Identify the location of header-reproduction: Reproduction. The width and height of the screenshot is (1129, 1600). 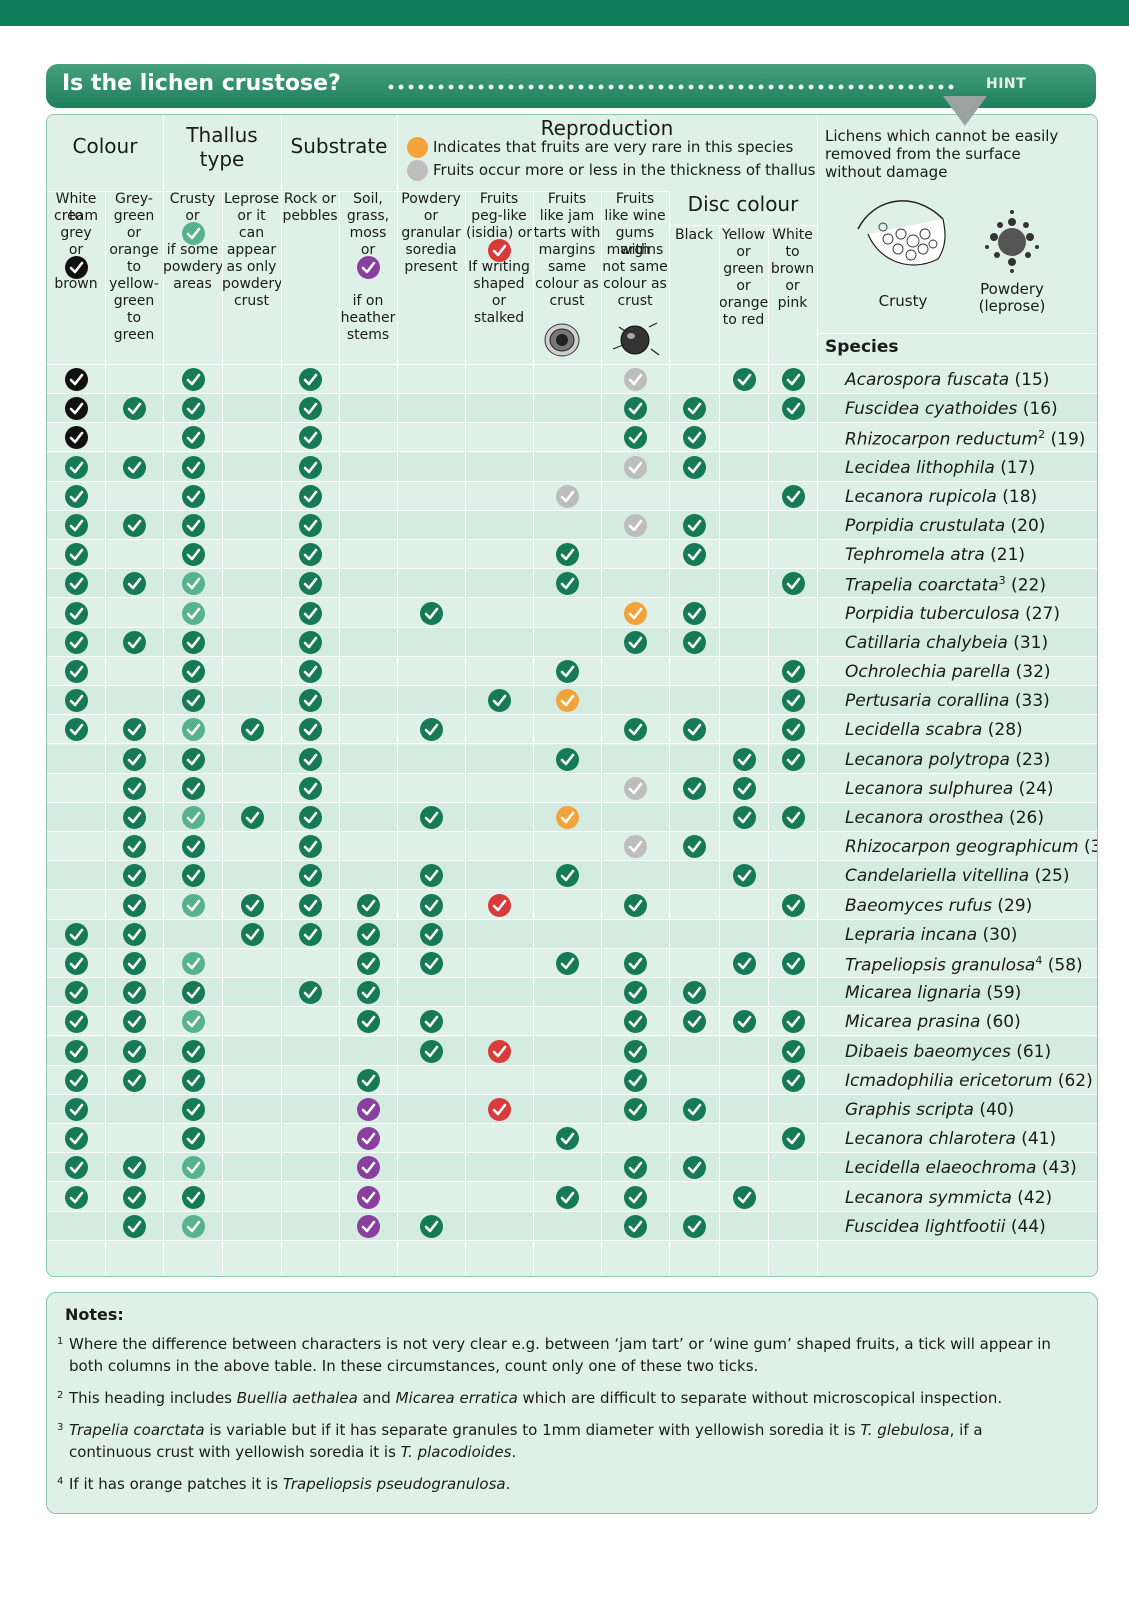
(607, 128).